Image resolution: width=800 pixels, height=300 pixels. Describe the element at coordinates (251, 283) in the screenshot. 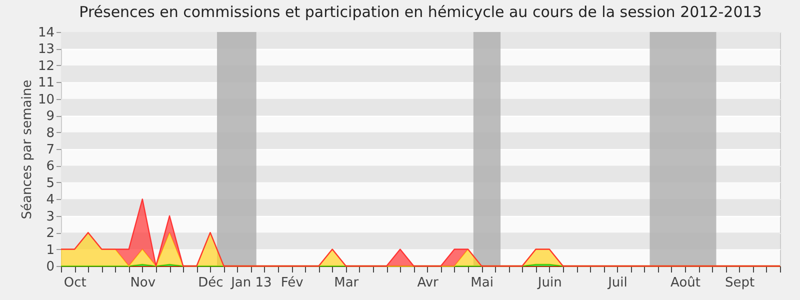

I see `x-tick-label: Jan 13` at that location.